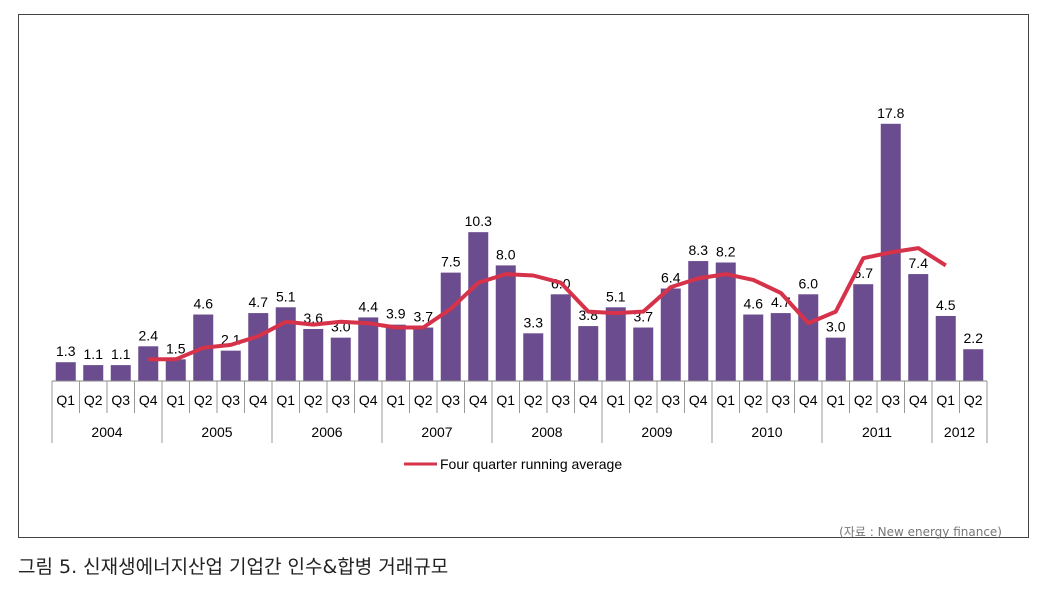 Image resolution: width=1048 pixels, height=605 pixels. I want to click on year-tick-label: 2007, so click(436, 432).